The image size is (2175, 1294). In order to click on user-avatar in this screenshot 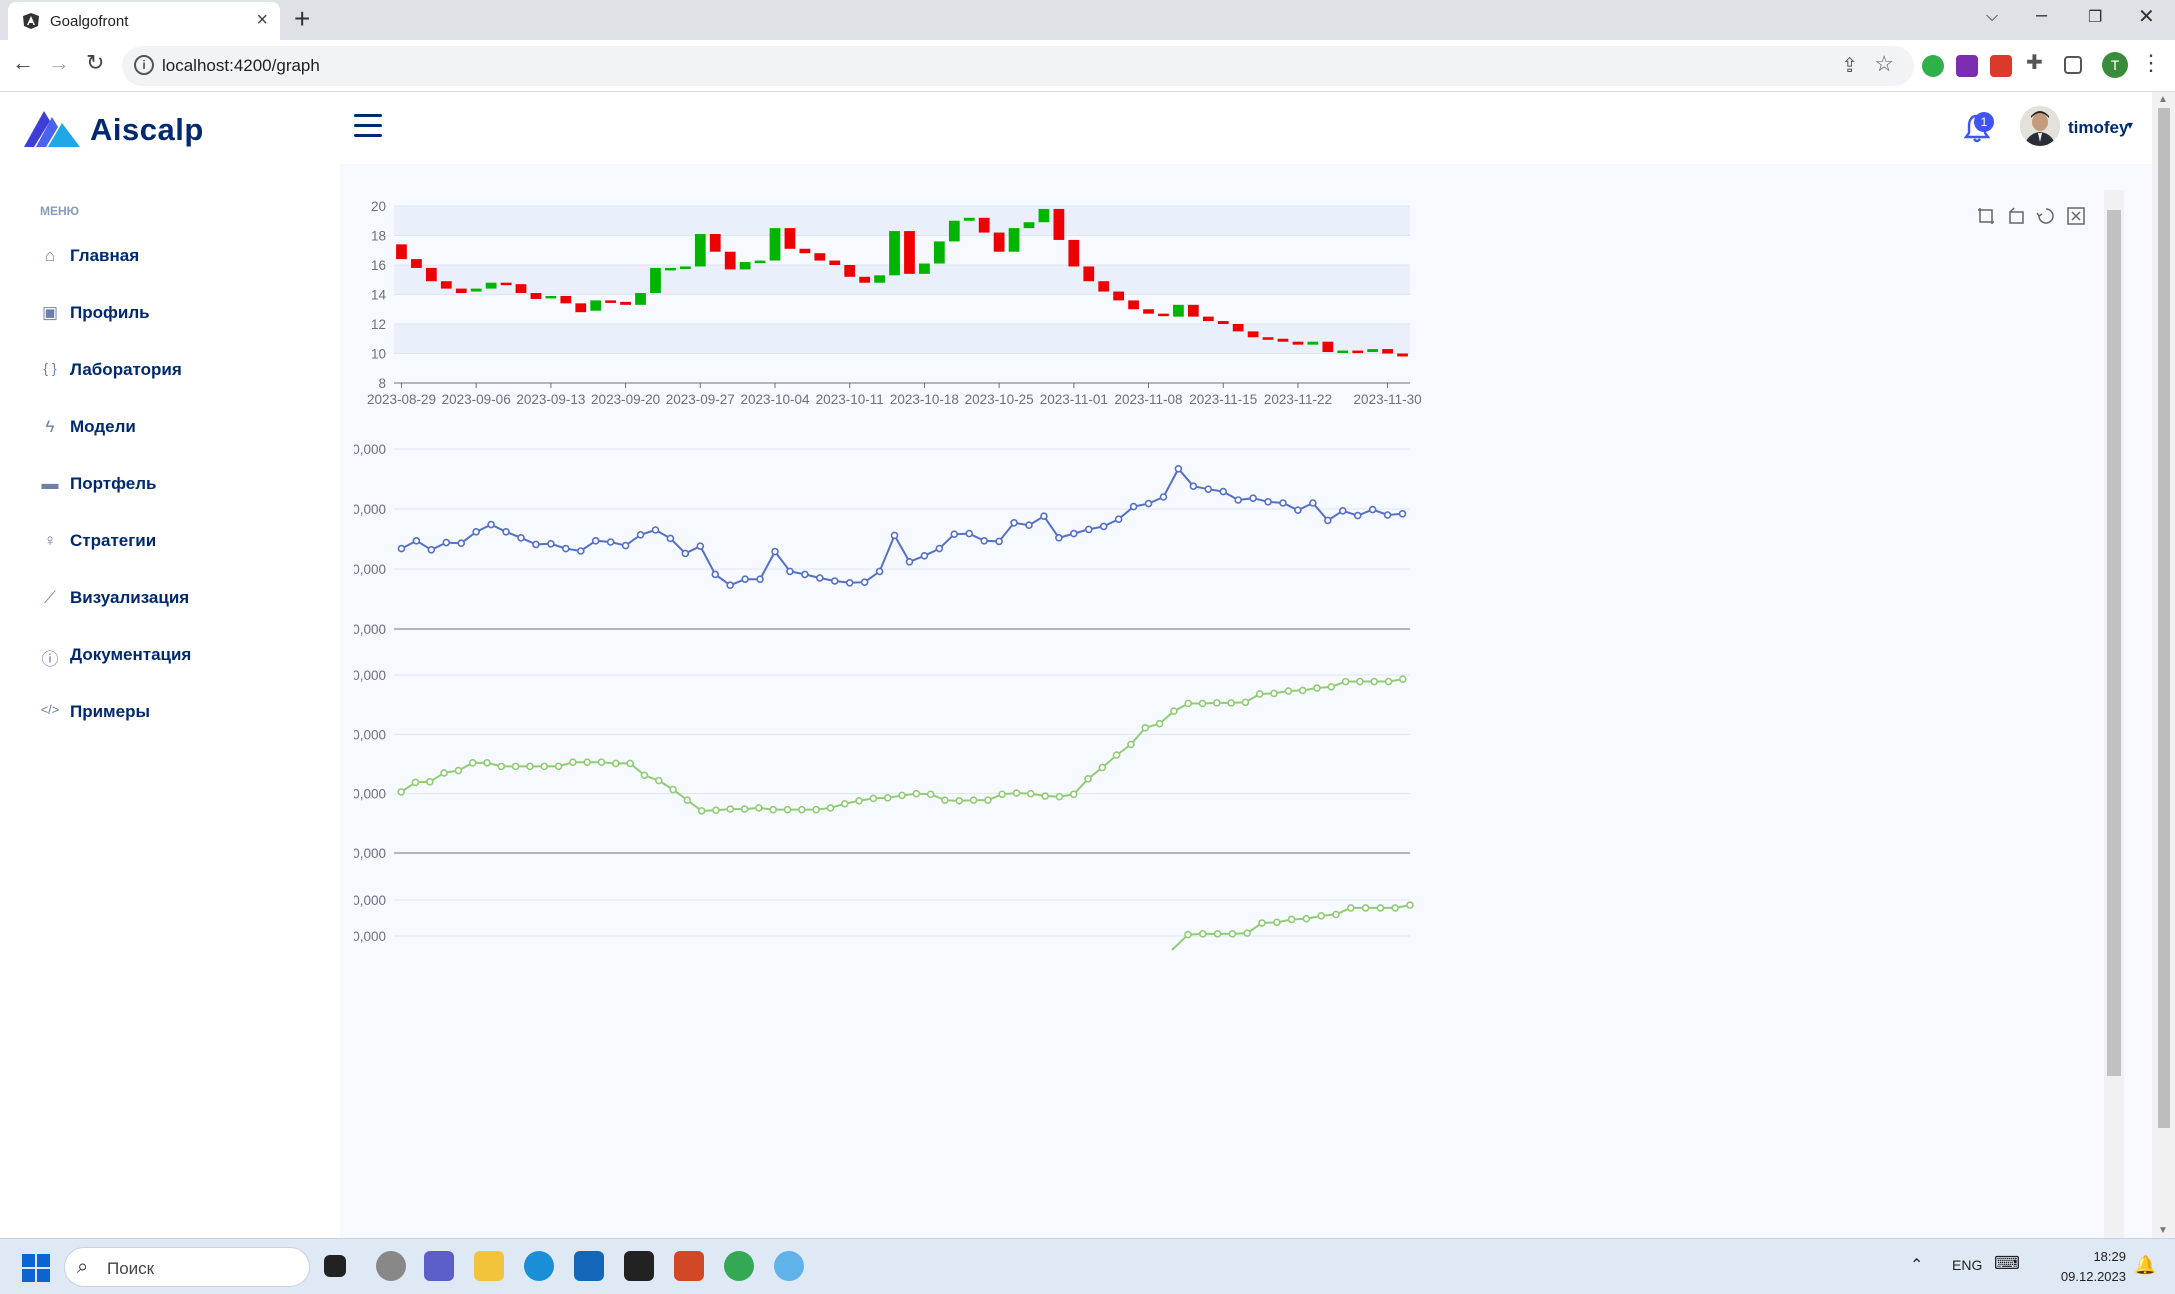, I will do `click(2040, 126)`.